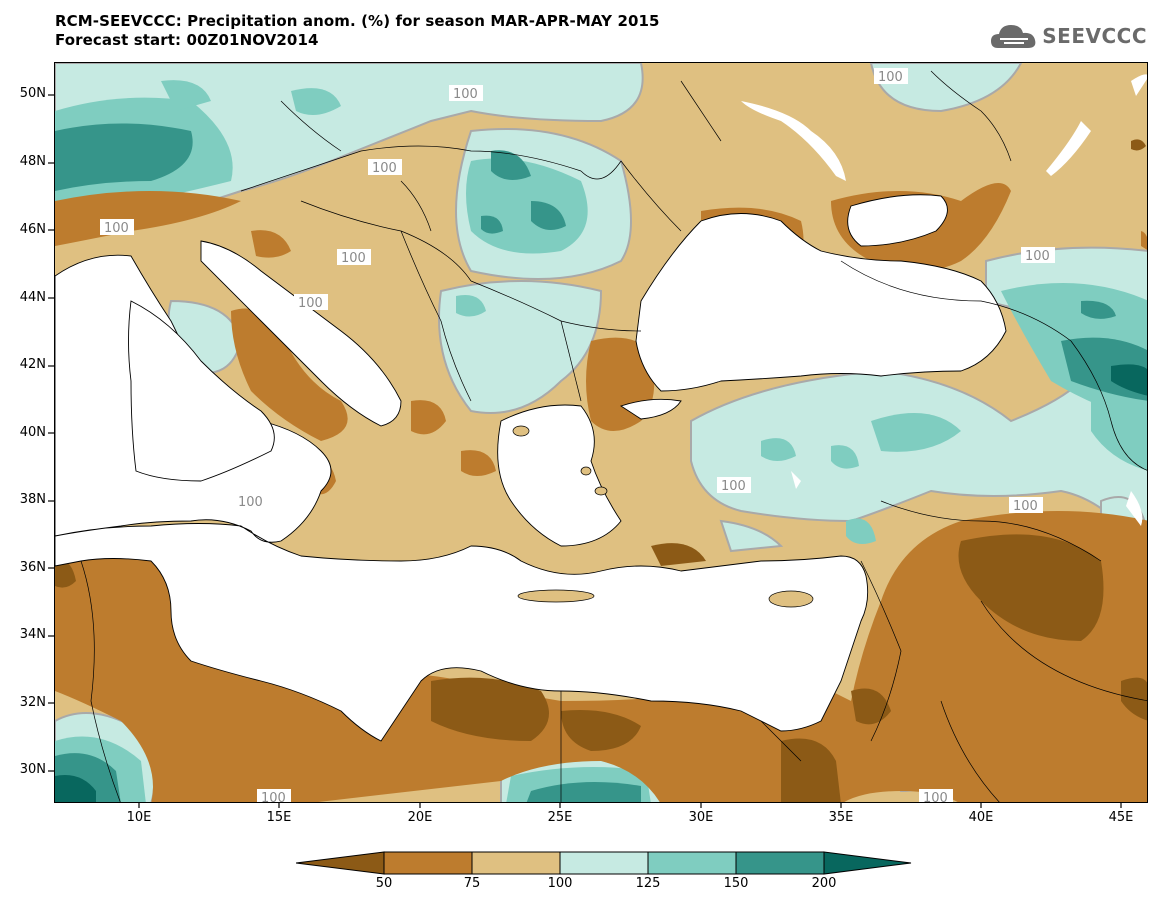  What do you see at coordinates (384, 883) in the screenshot?
I see `colorbar-label-50: 50` at bounding box center [384, 883].